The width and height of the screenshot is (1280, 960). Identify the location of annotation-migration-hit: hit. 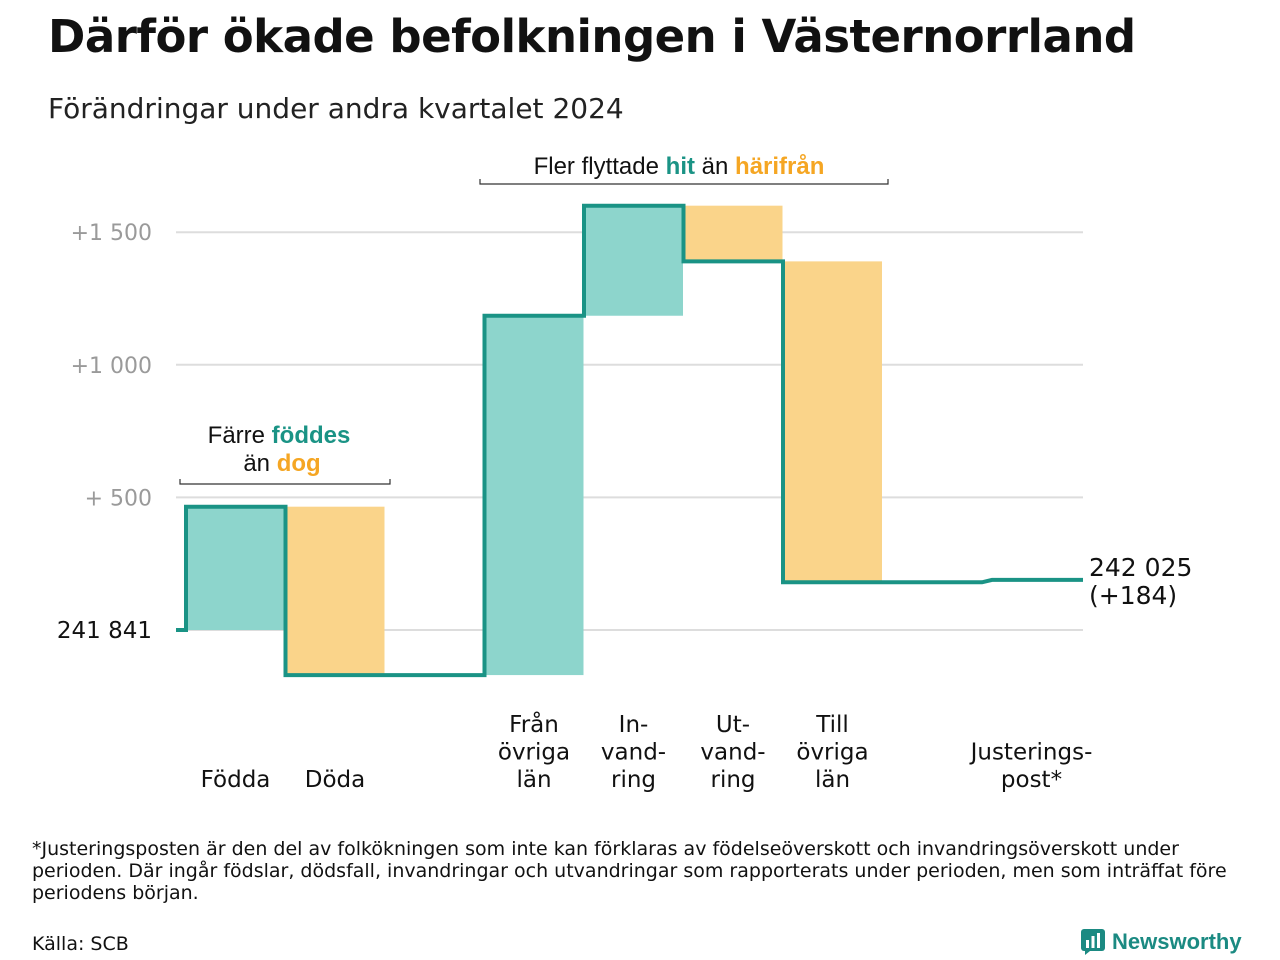
(680, 166).